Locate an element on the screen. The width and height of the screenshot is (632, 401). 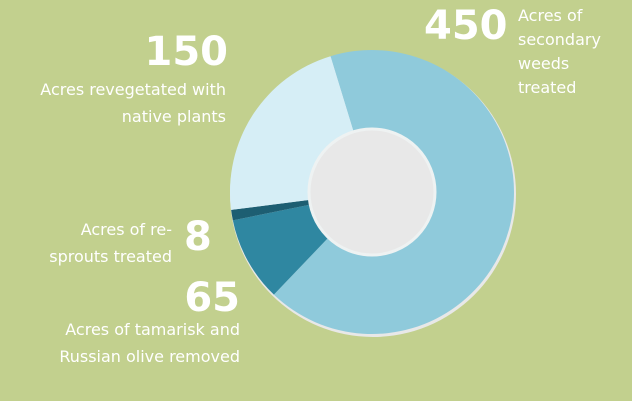
category-label: Acres of re-sprouts treated is located at coordinates (110, 243).